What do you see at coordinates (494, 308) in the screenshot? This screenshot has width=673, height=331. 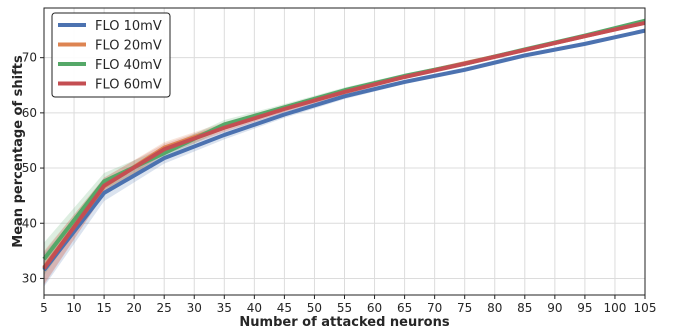 I see `x-tick-label: 80` at bounding box center [494, 308].